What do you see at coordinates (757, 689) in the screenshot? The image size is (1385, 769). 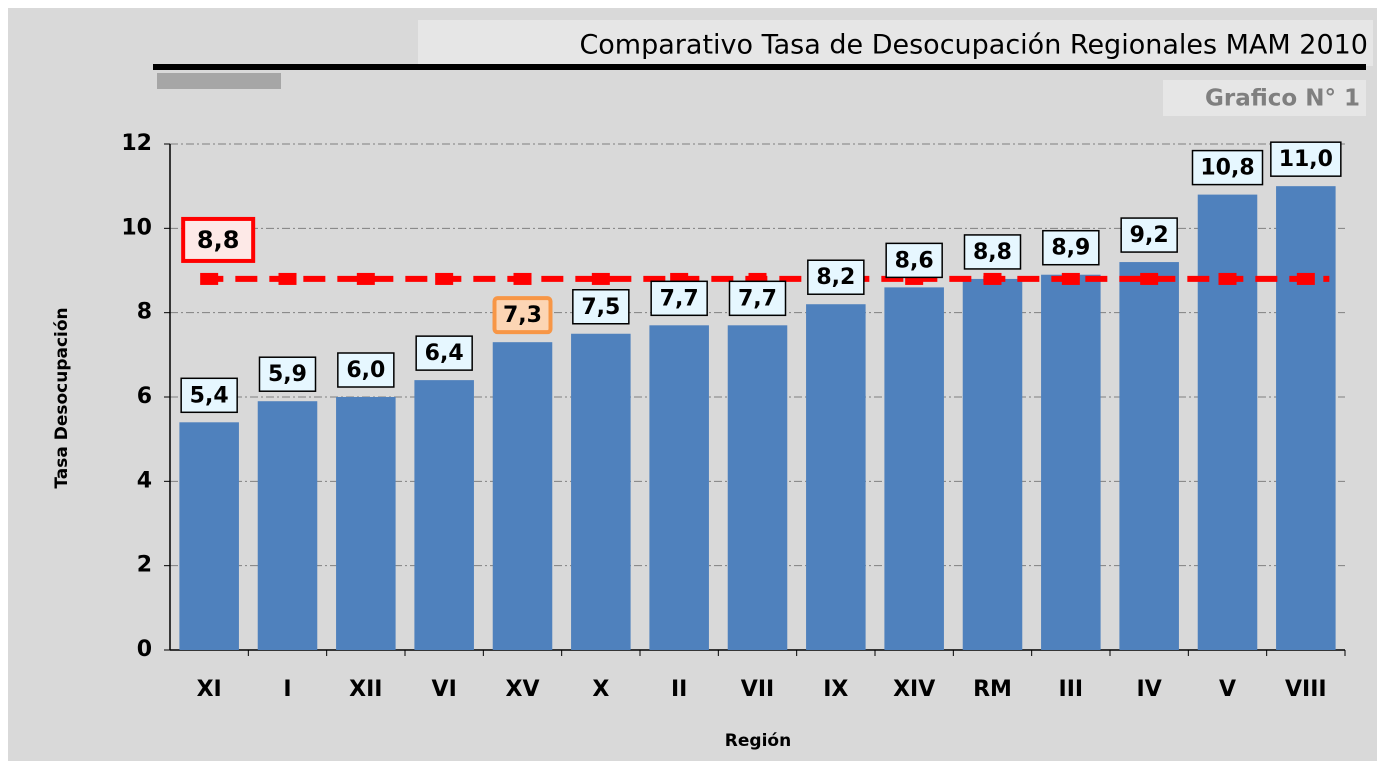 I see `x-tick-label: VII` at bounding box center [757, 689].